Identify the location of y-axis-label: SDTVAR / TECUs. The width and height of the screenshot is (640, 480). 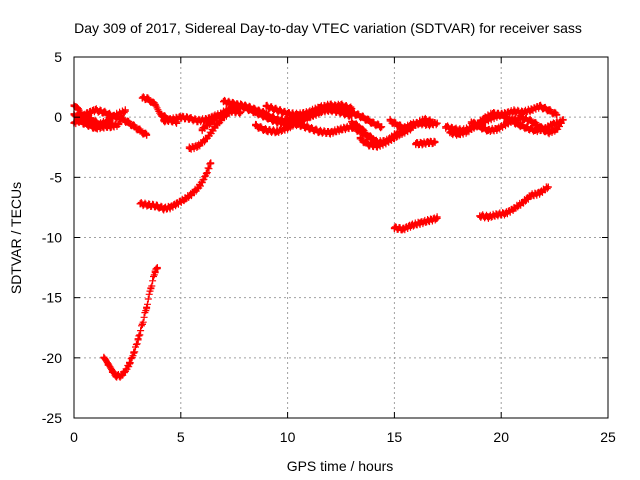
(16, 238).